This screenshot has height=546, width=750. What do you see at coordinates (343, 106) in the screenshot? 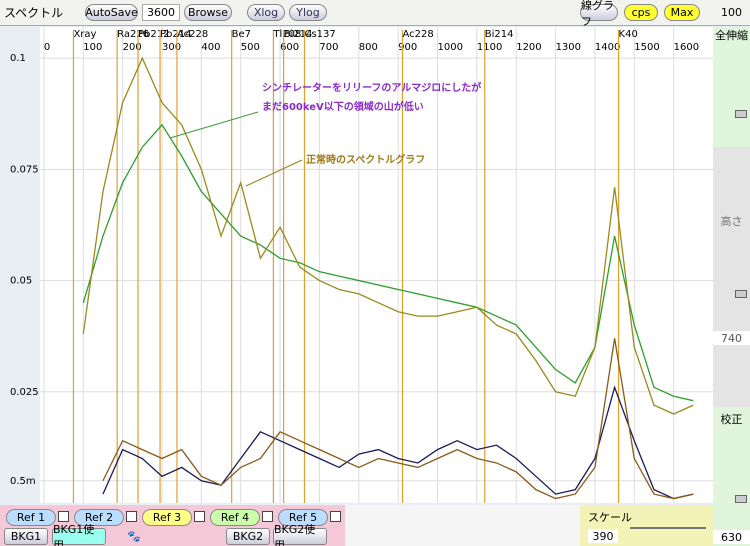
I see `annotation: まだ600keV以下の領域の山が低い` at bounding box center [343, 106].